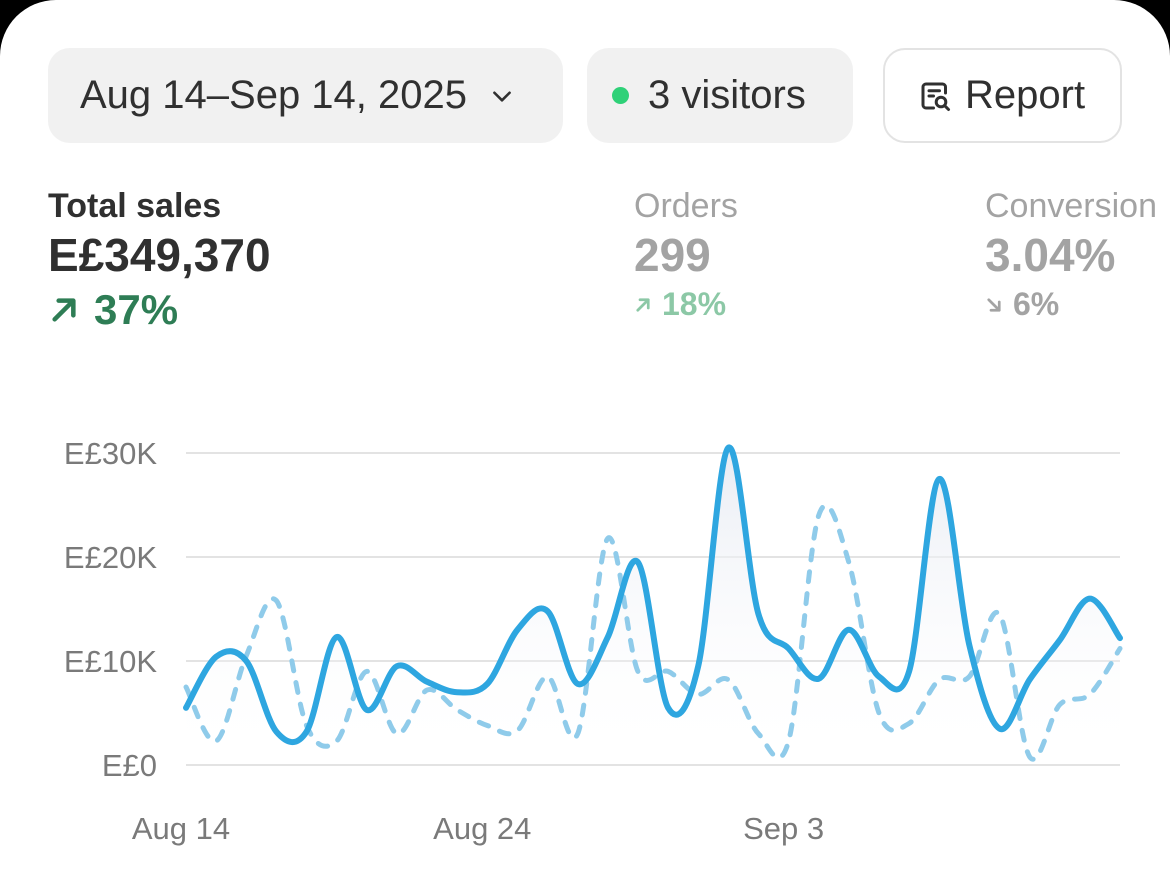 The width and height of the screenshot is (1170, 893). I want to click on chevron-down-icon, so click(502, 96).